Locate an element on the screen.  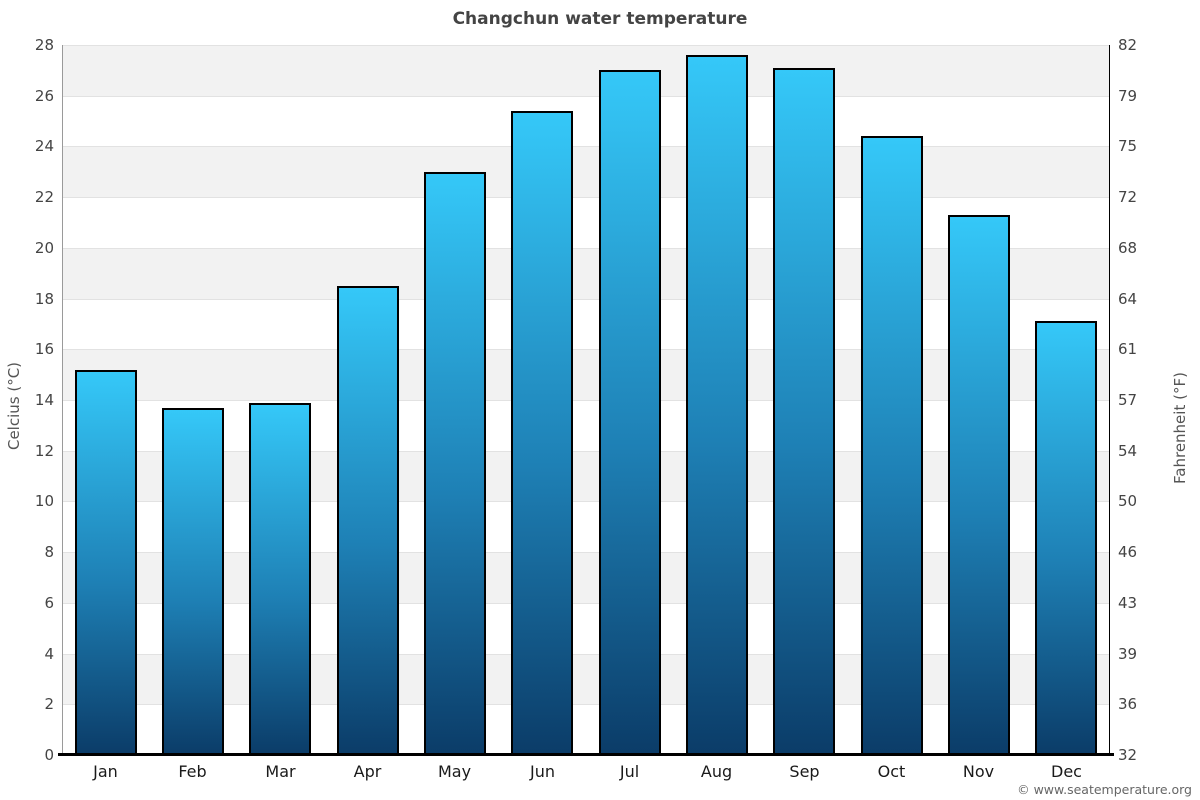
xtick-month-nov: Nov is located at coordinates (978, 771).